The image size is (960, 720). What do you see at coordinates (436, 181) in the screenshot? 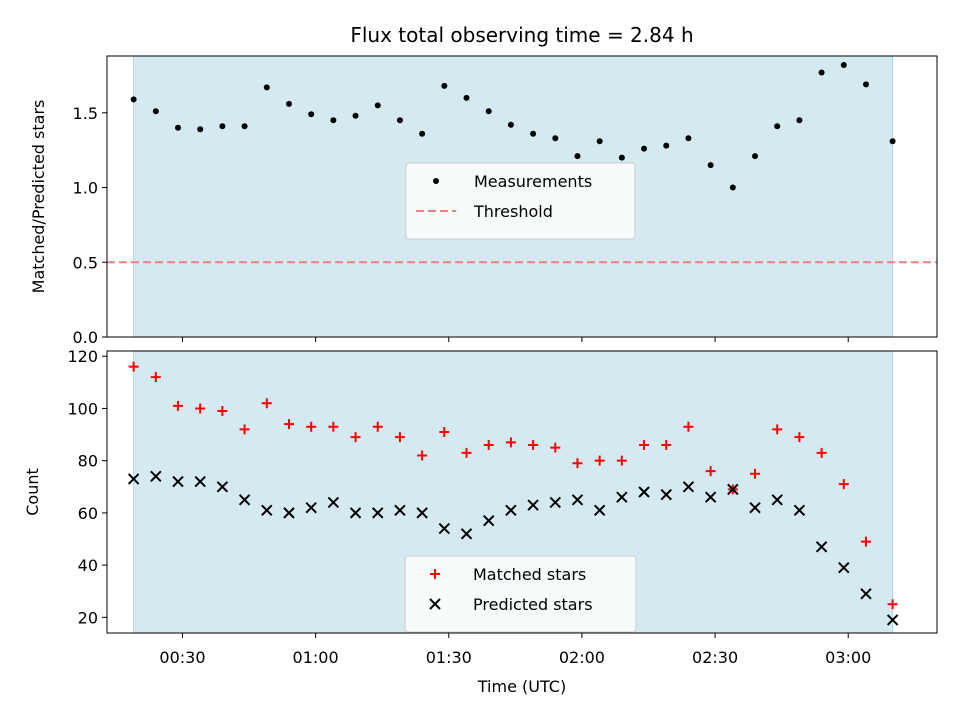
I see `legend-dot-marker` at bounding box center [436, 181].